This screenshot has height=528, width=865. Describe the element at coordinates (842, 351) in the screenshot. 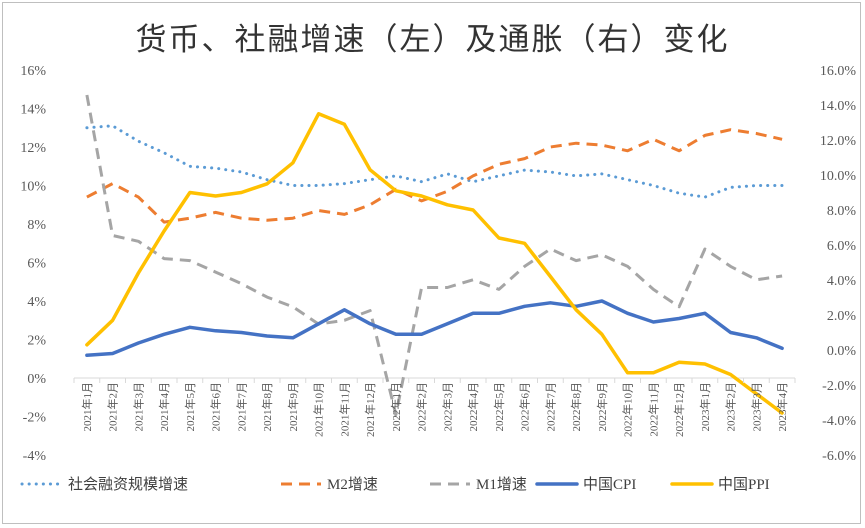

I see `right-tick-label: 0.0%` at that location.